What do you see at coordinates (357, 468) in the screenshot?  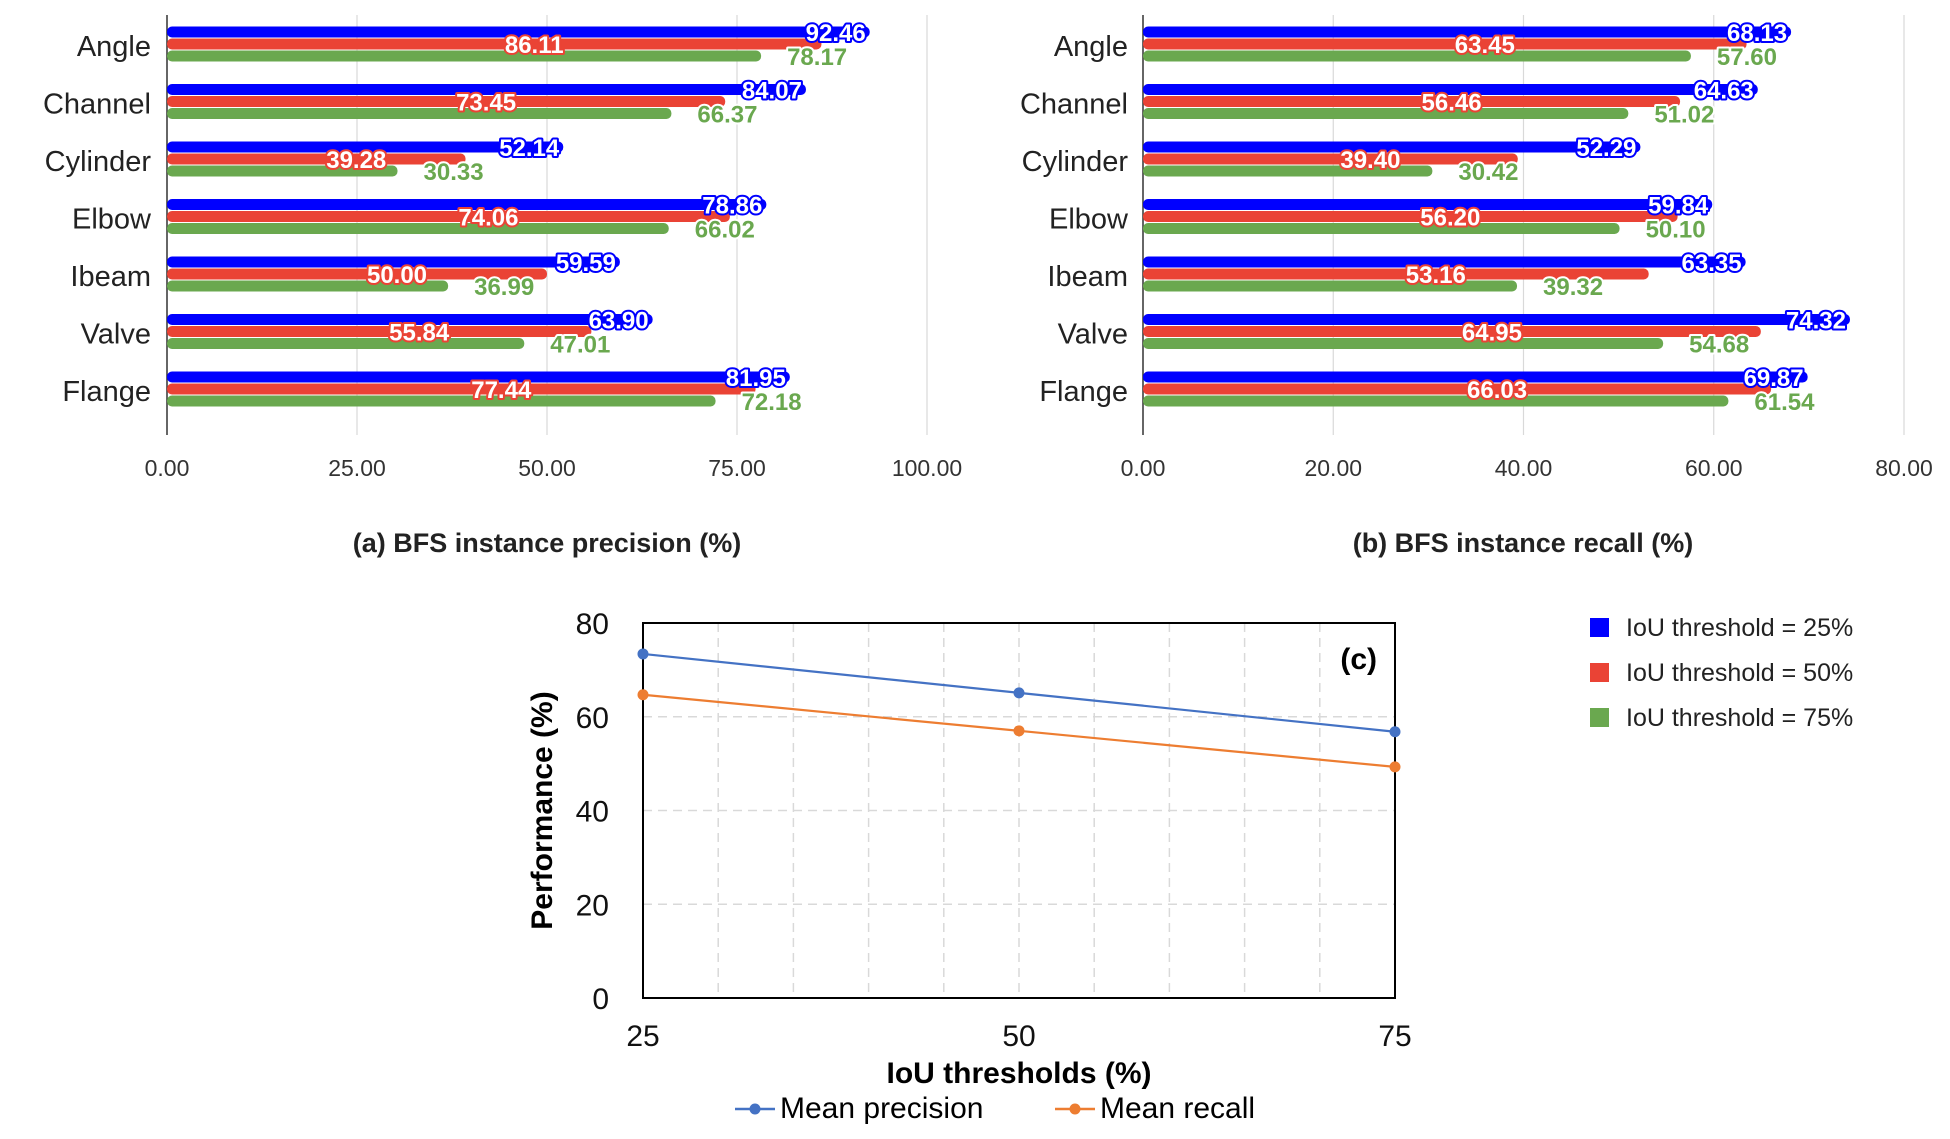 I see `x-tick-label: 25.00` at bounding box center [357, 468].